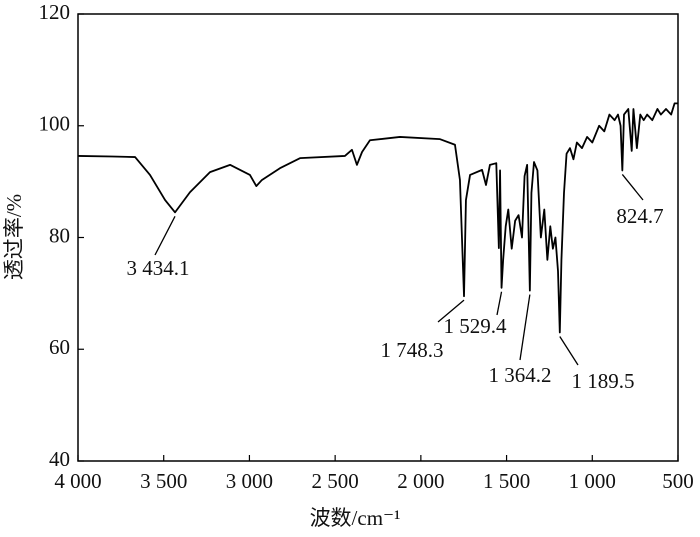 This screenshot has height=537, width=700. I want to click on x-tick-label: 3 000, so click(249, 481).